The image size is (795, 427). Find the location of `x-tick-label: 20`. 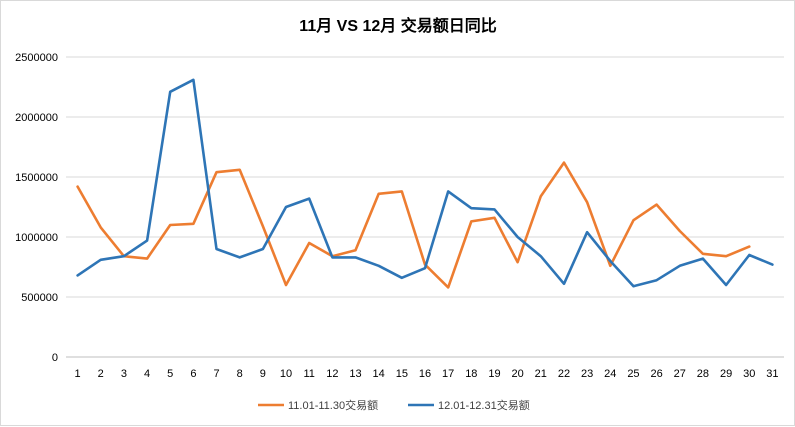

x-tick-label: 20 is located at coordinates (518, 374).